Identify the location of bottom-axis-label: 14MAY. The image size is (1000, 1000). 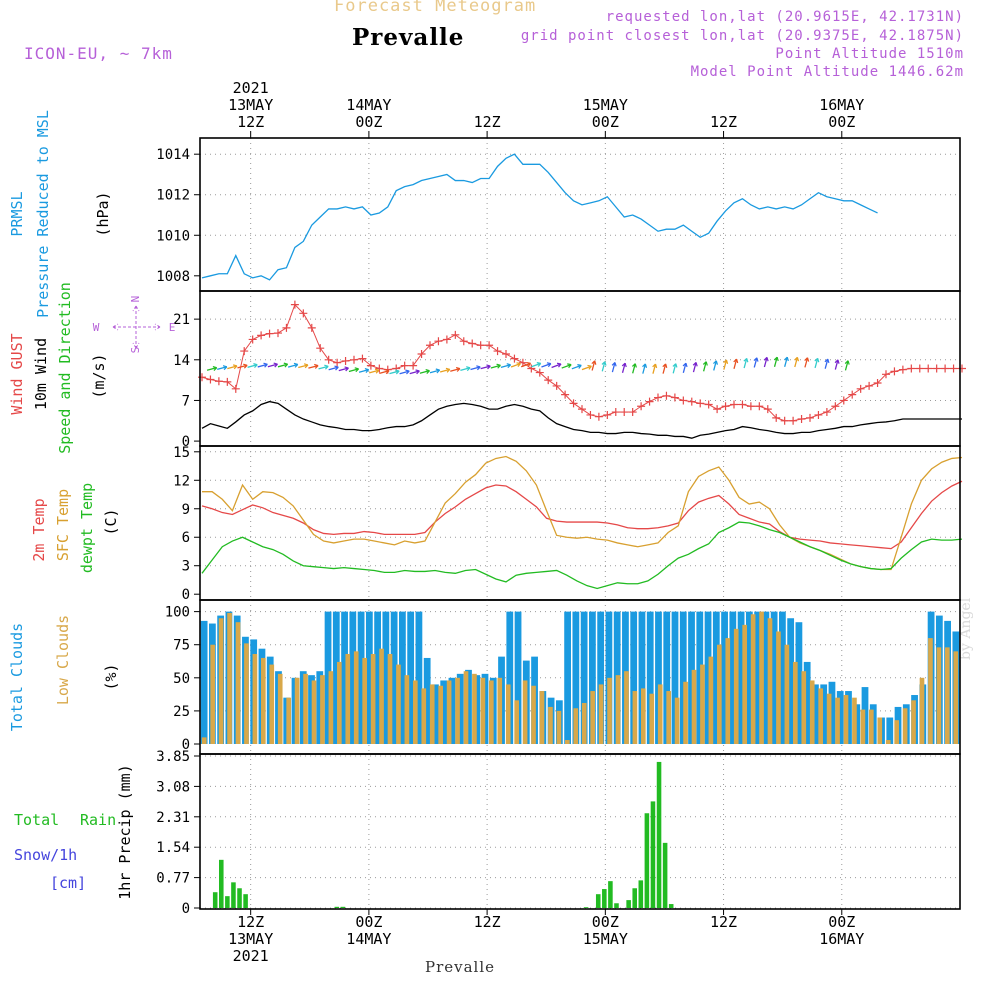
(368, 939).